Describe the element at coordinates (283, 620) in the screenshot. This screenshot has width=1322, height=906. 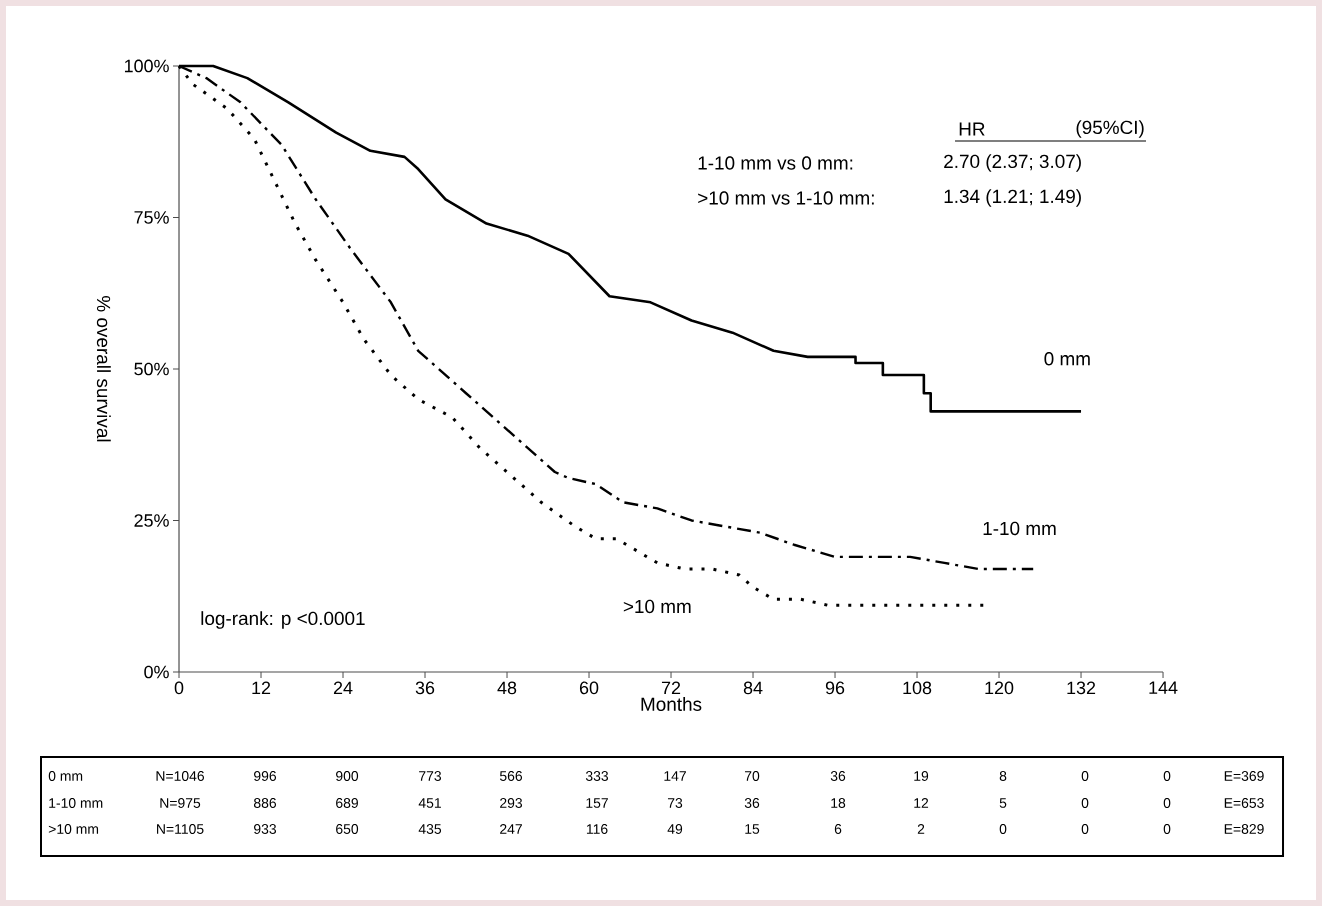
I see `annotation: log-rank: p <0.0001` at that location.